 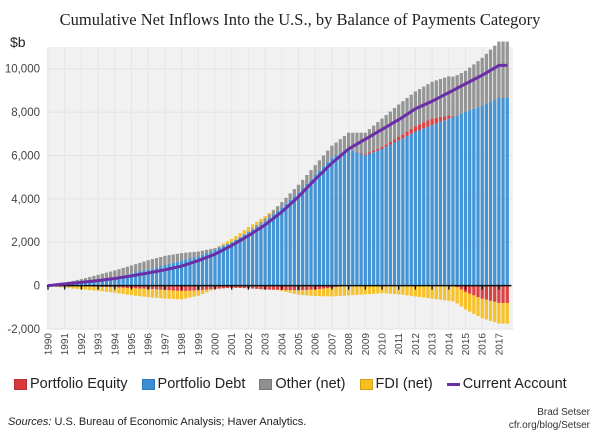 I want to click on credit-author: Brad Setser, so click(x=563, y=412).